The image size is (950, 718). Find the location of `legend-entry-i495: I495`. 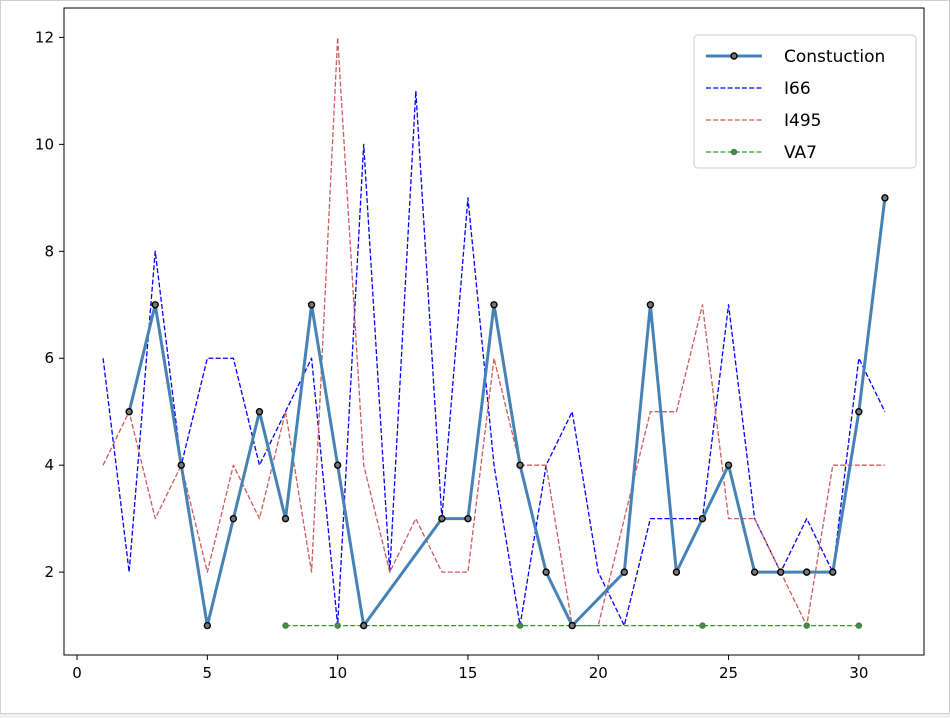

legend-entry-i495: I495 is located at coordinates (763, 121).